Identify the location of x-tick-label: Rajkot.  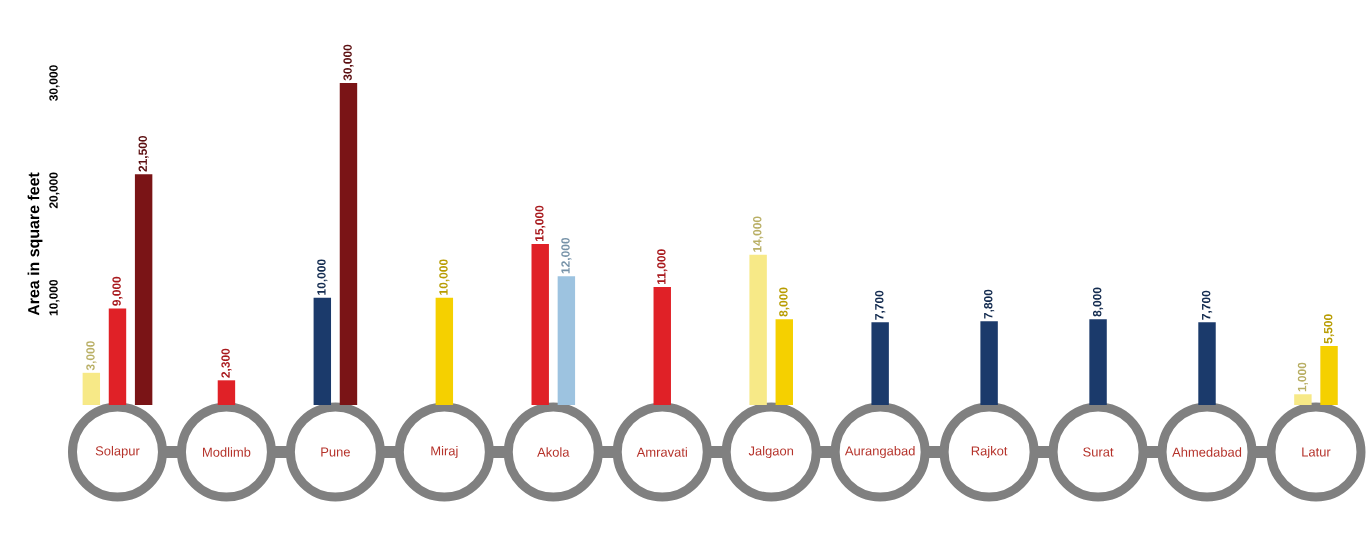
(989, 452).